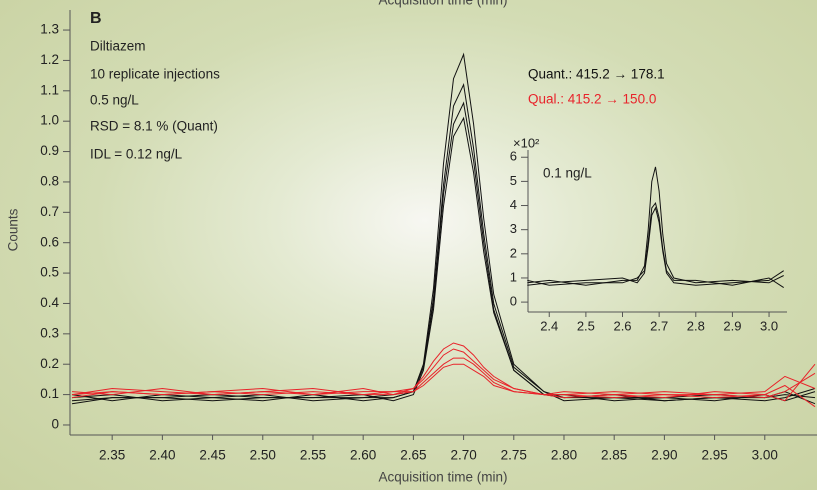  What do you see at coordinates (49, 302) in the screenshot?
I see `y-tick-label: 0.4` at bounding box center [49, 302].